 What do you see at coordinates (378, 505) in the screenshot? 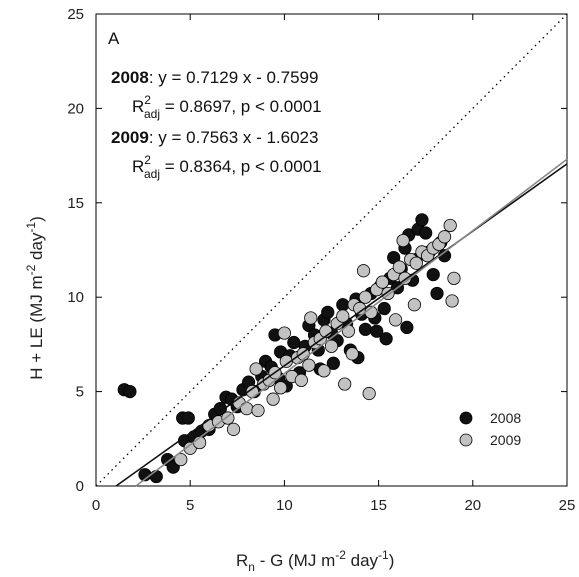
I see `x-tick-label-15: 15` at bounding box center [378, 505].